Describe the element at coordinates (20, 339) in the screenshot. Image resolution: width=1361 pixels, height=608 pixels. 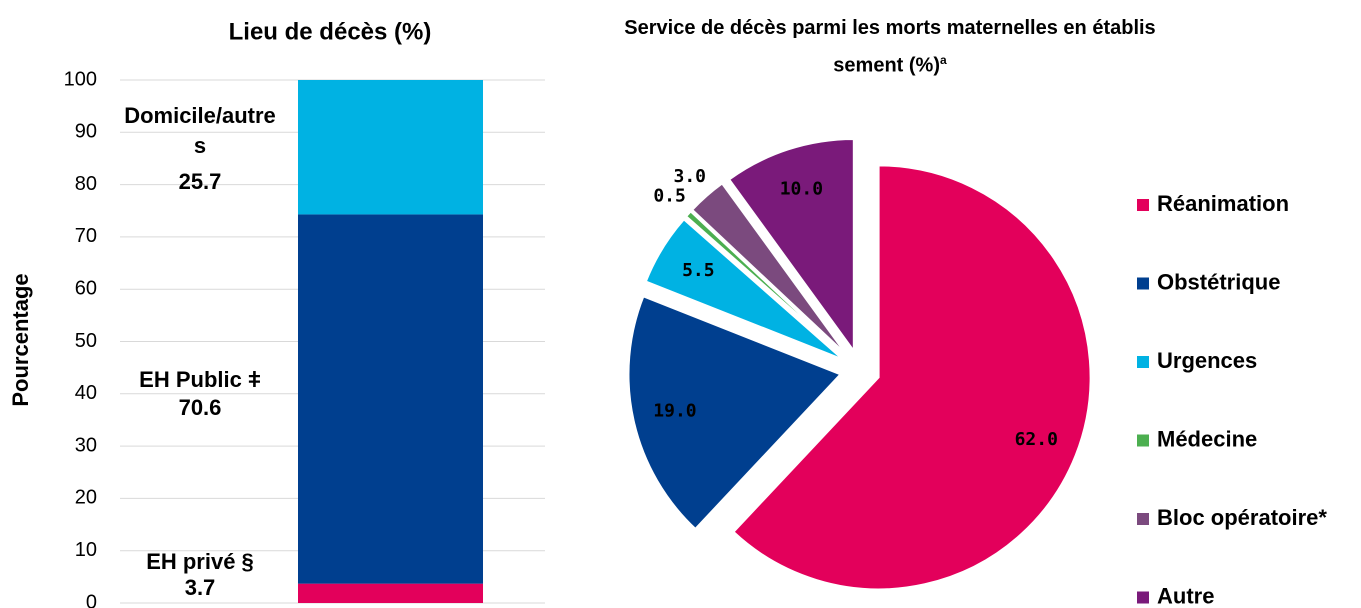
I see `y-axis-label: Pourcentage` at that location.